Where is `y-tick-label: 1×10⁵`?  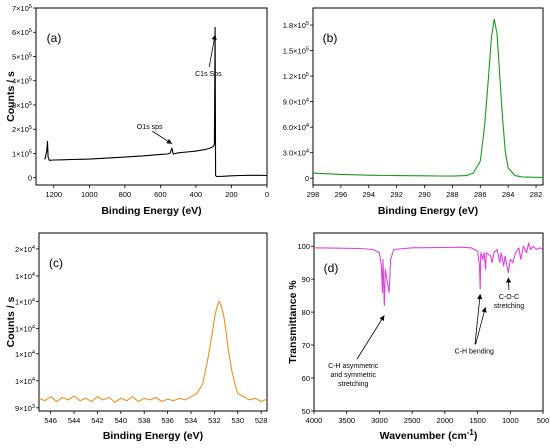
y-tick-label: 1×10⁵ is located at coordinates (22, 153).